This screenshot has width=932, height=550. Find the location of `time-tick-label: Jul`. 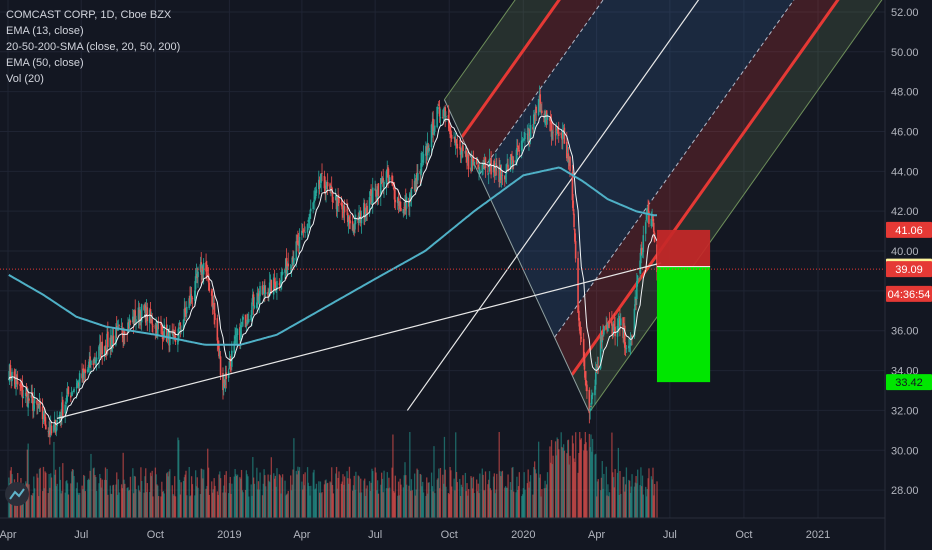

time-tick-label: Jul is located at coordinates (375, 535).